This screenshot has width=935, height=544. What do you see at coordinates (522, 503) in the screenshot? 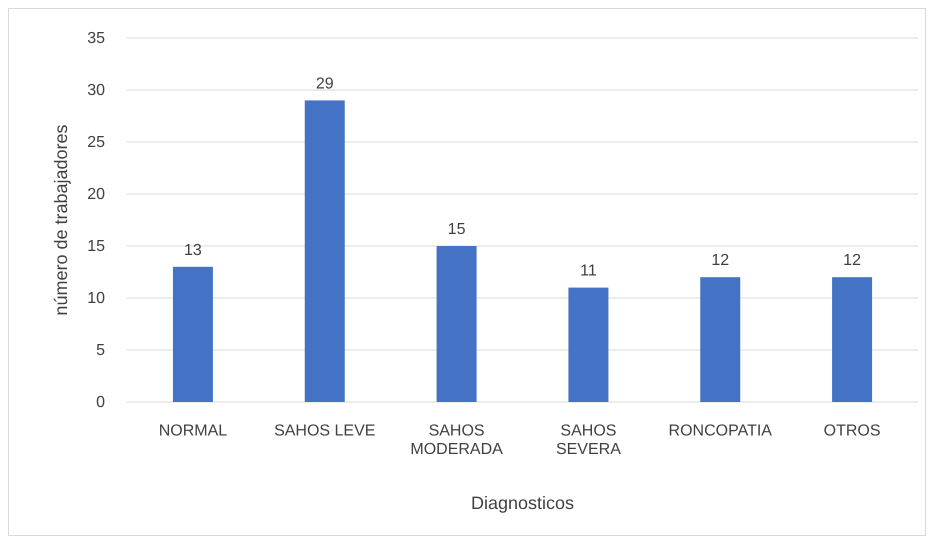
I see `x-axis-title: Diagnosticos` at bounding box center [522, 503].